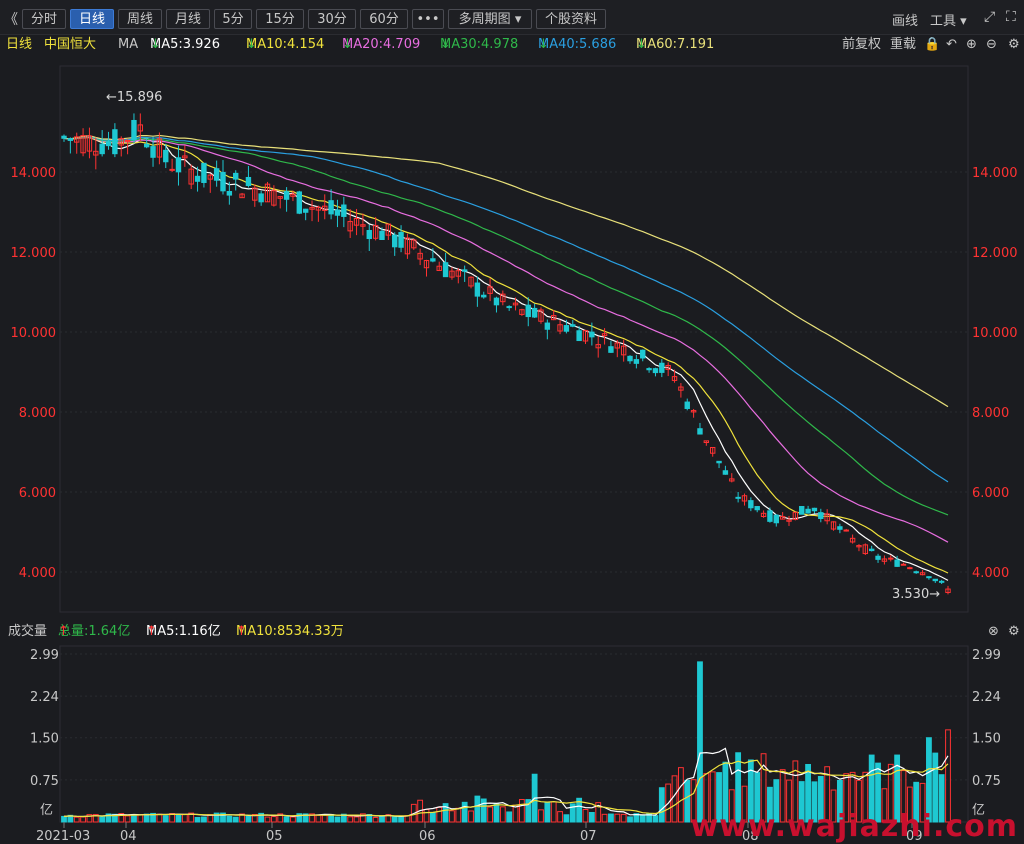  What do you see at coordinates (951, 44) in the screenshot?
I see `undo-icon: ↶` at bounding box center [951, 44].